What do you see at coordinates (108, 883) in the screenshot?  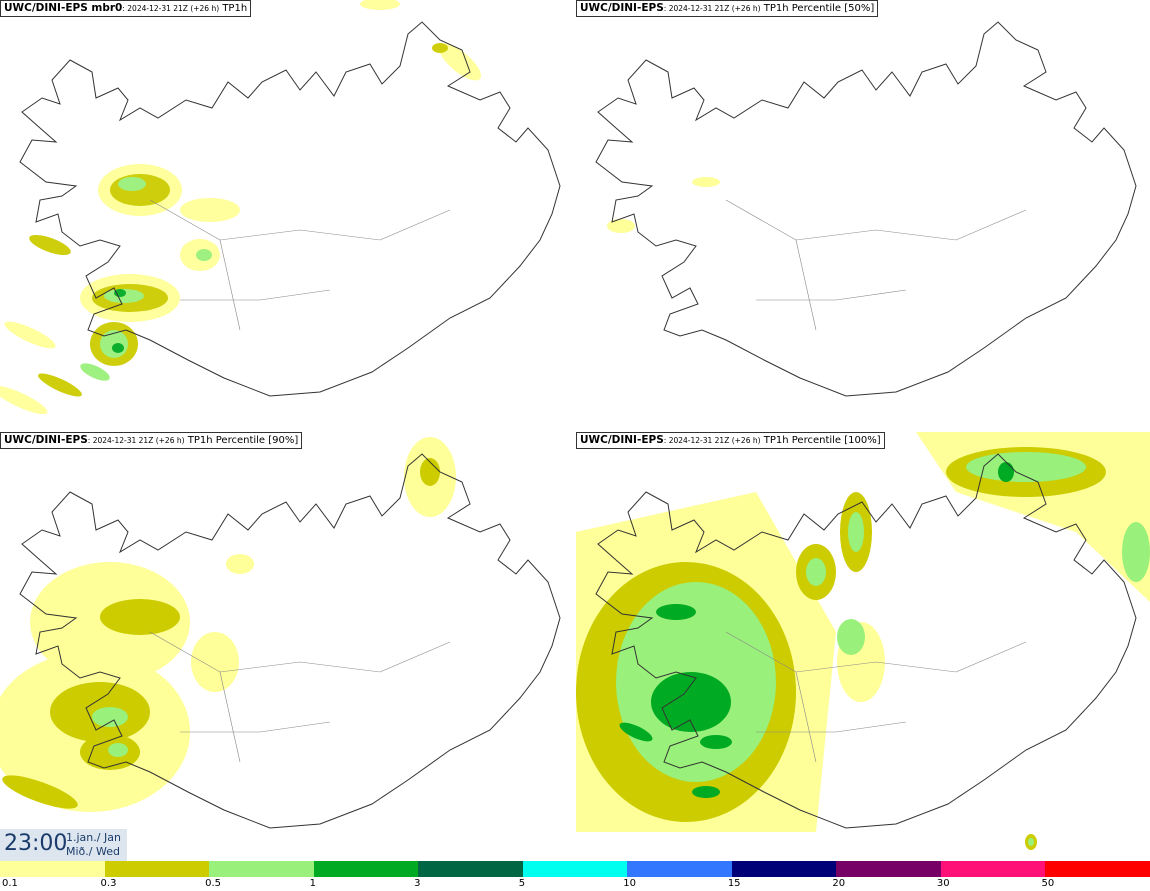 I see `legend-tick-label: 0.3` at bounding box center [108, 883].